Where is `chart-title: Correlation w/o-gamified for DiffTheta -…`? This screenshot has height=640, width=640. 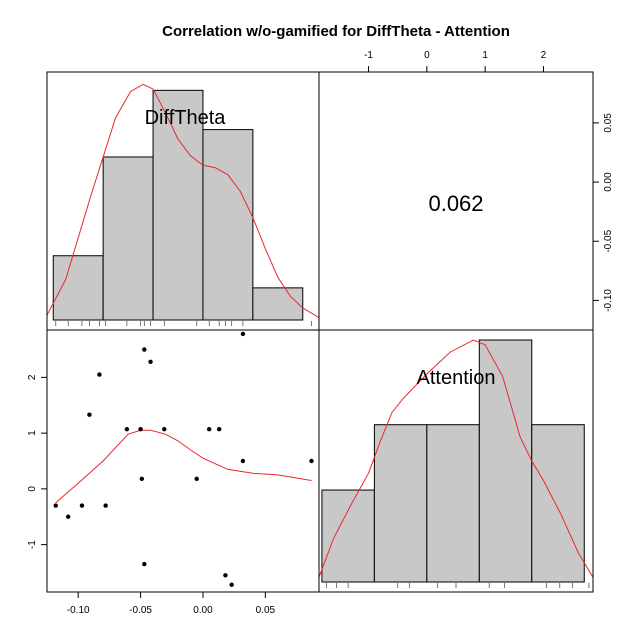
chart-title: Correlation w/o-gamified for DiffTheta -… is located at coordinates (336, 31).